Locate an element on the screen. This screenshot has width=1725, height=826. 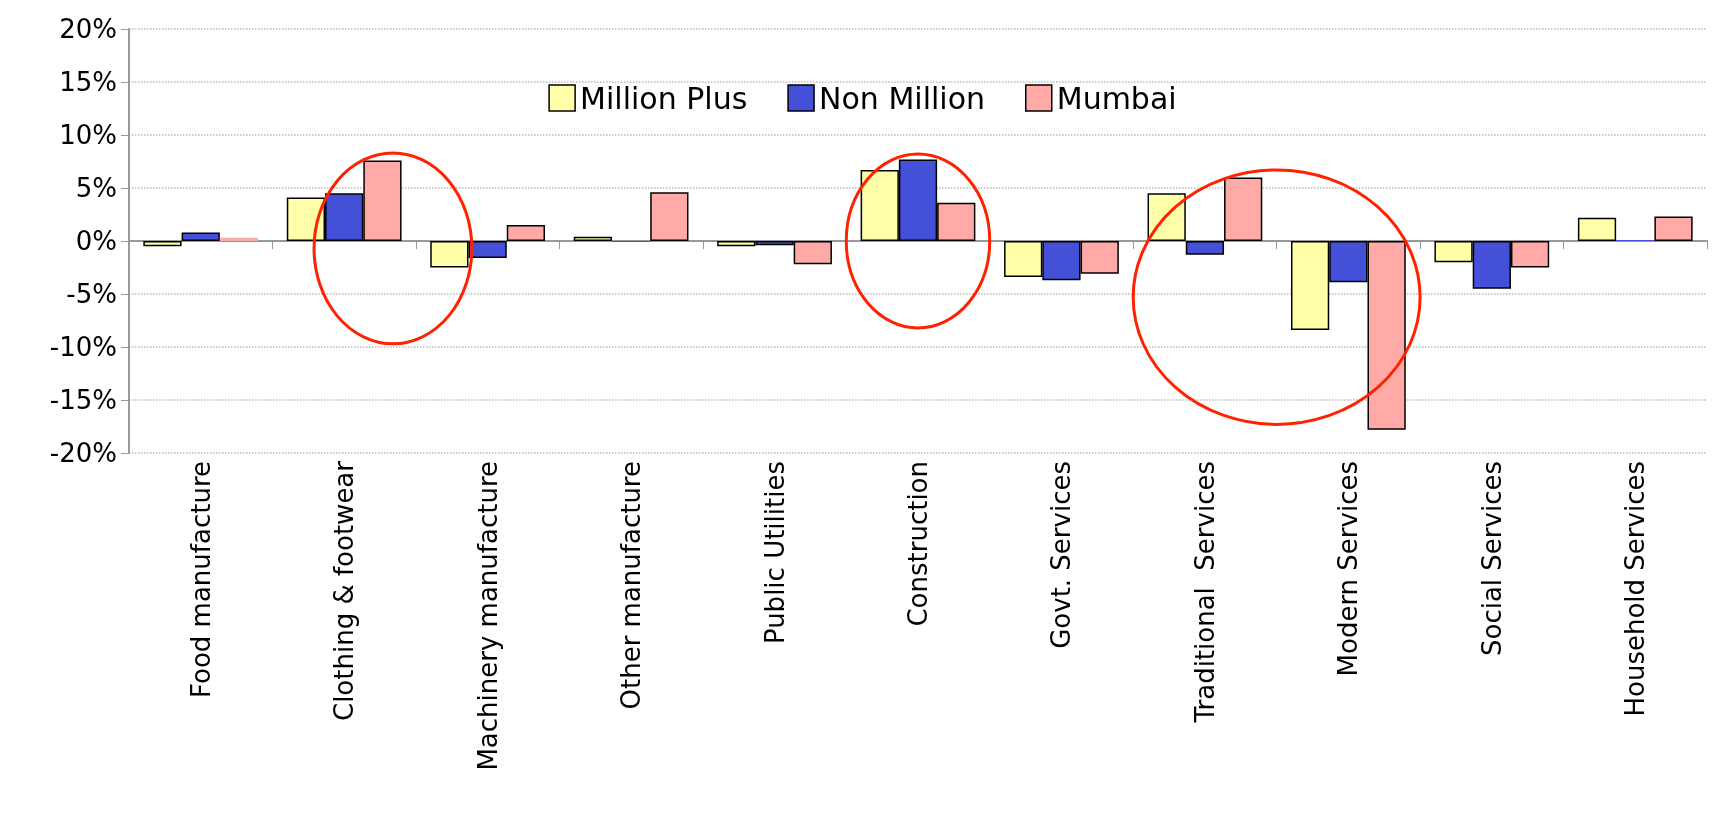
x-tick-label: Food manufacture is located at coordinates (200, 579).